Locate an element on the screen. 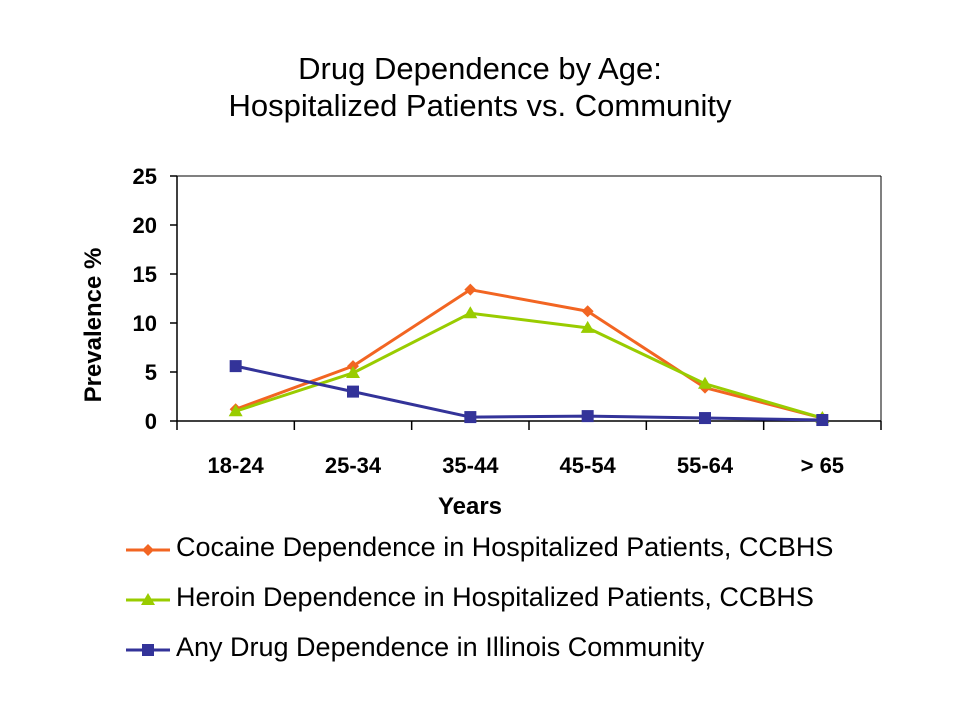 Image resolution: width=960 pixels, height=720 pixels. y-axis-title: Prevalence % is located at coordinates (93, 325).